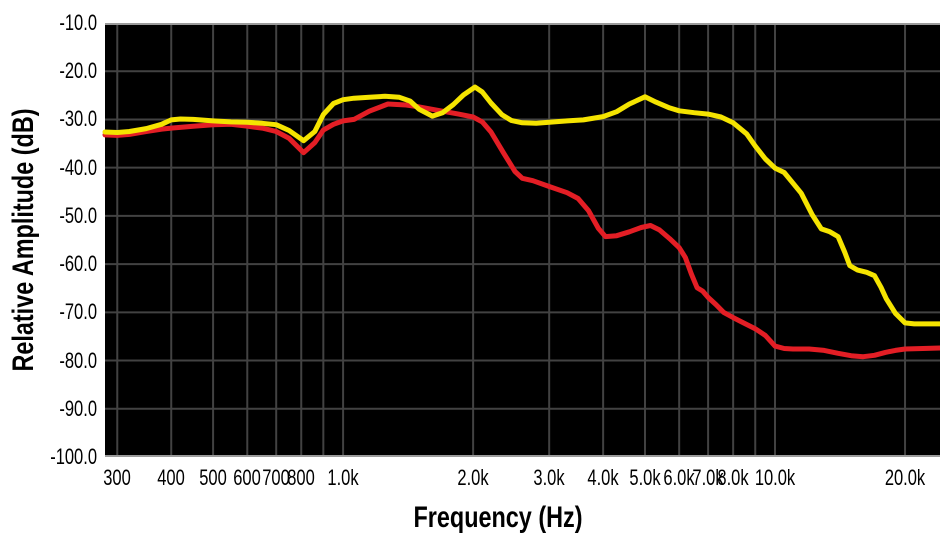 Image resolution: width=940 pixels, height=542 pixels. I want to click on x-tick-label: 400, so click(171, 477).